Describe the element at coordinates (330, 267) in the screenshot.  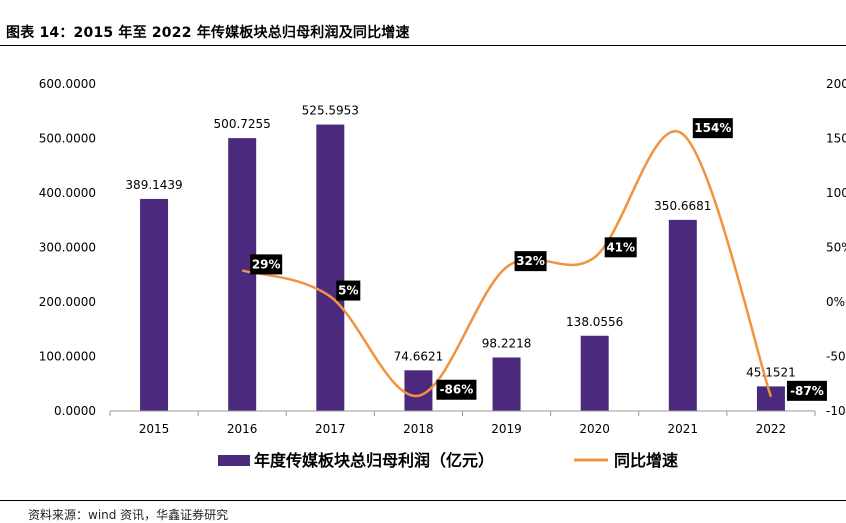
I see `bar-2017` at that location.